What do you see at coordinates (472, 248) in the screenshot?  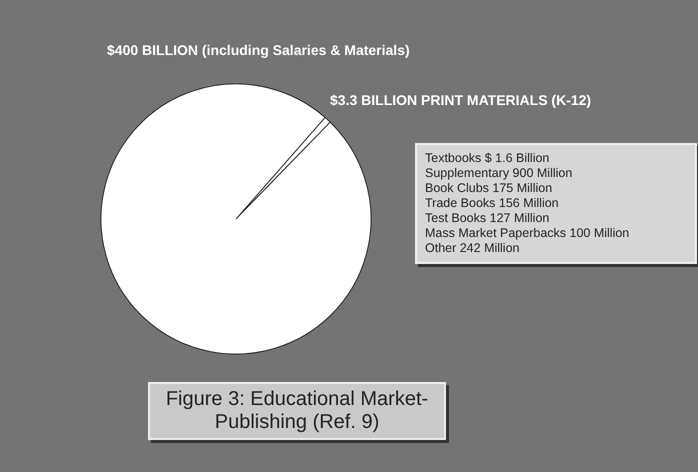 I see `text: Other 242 Million` at bounding box center [472, 248].